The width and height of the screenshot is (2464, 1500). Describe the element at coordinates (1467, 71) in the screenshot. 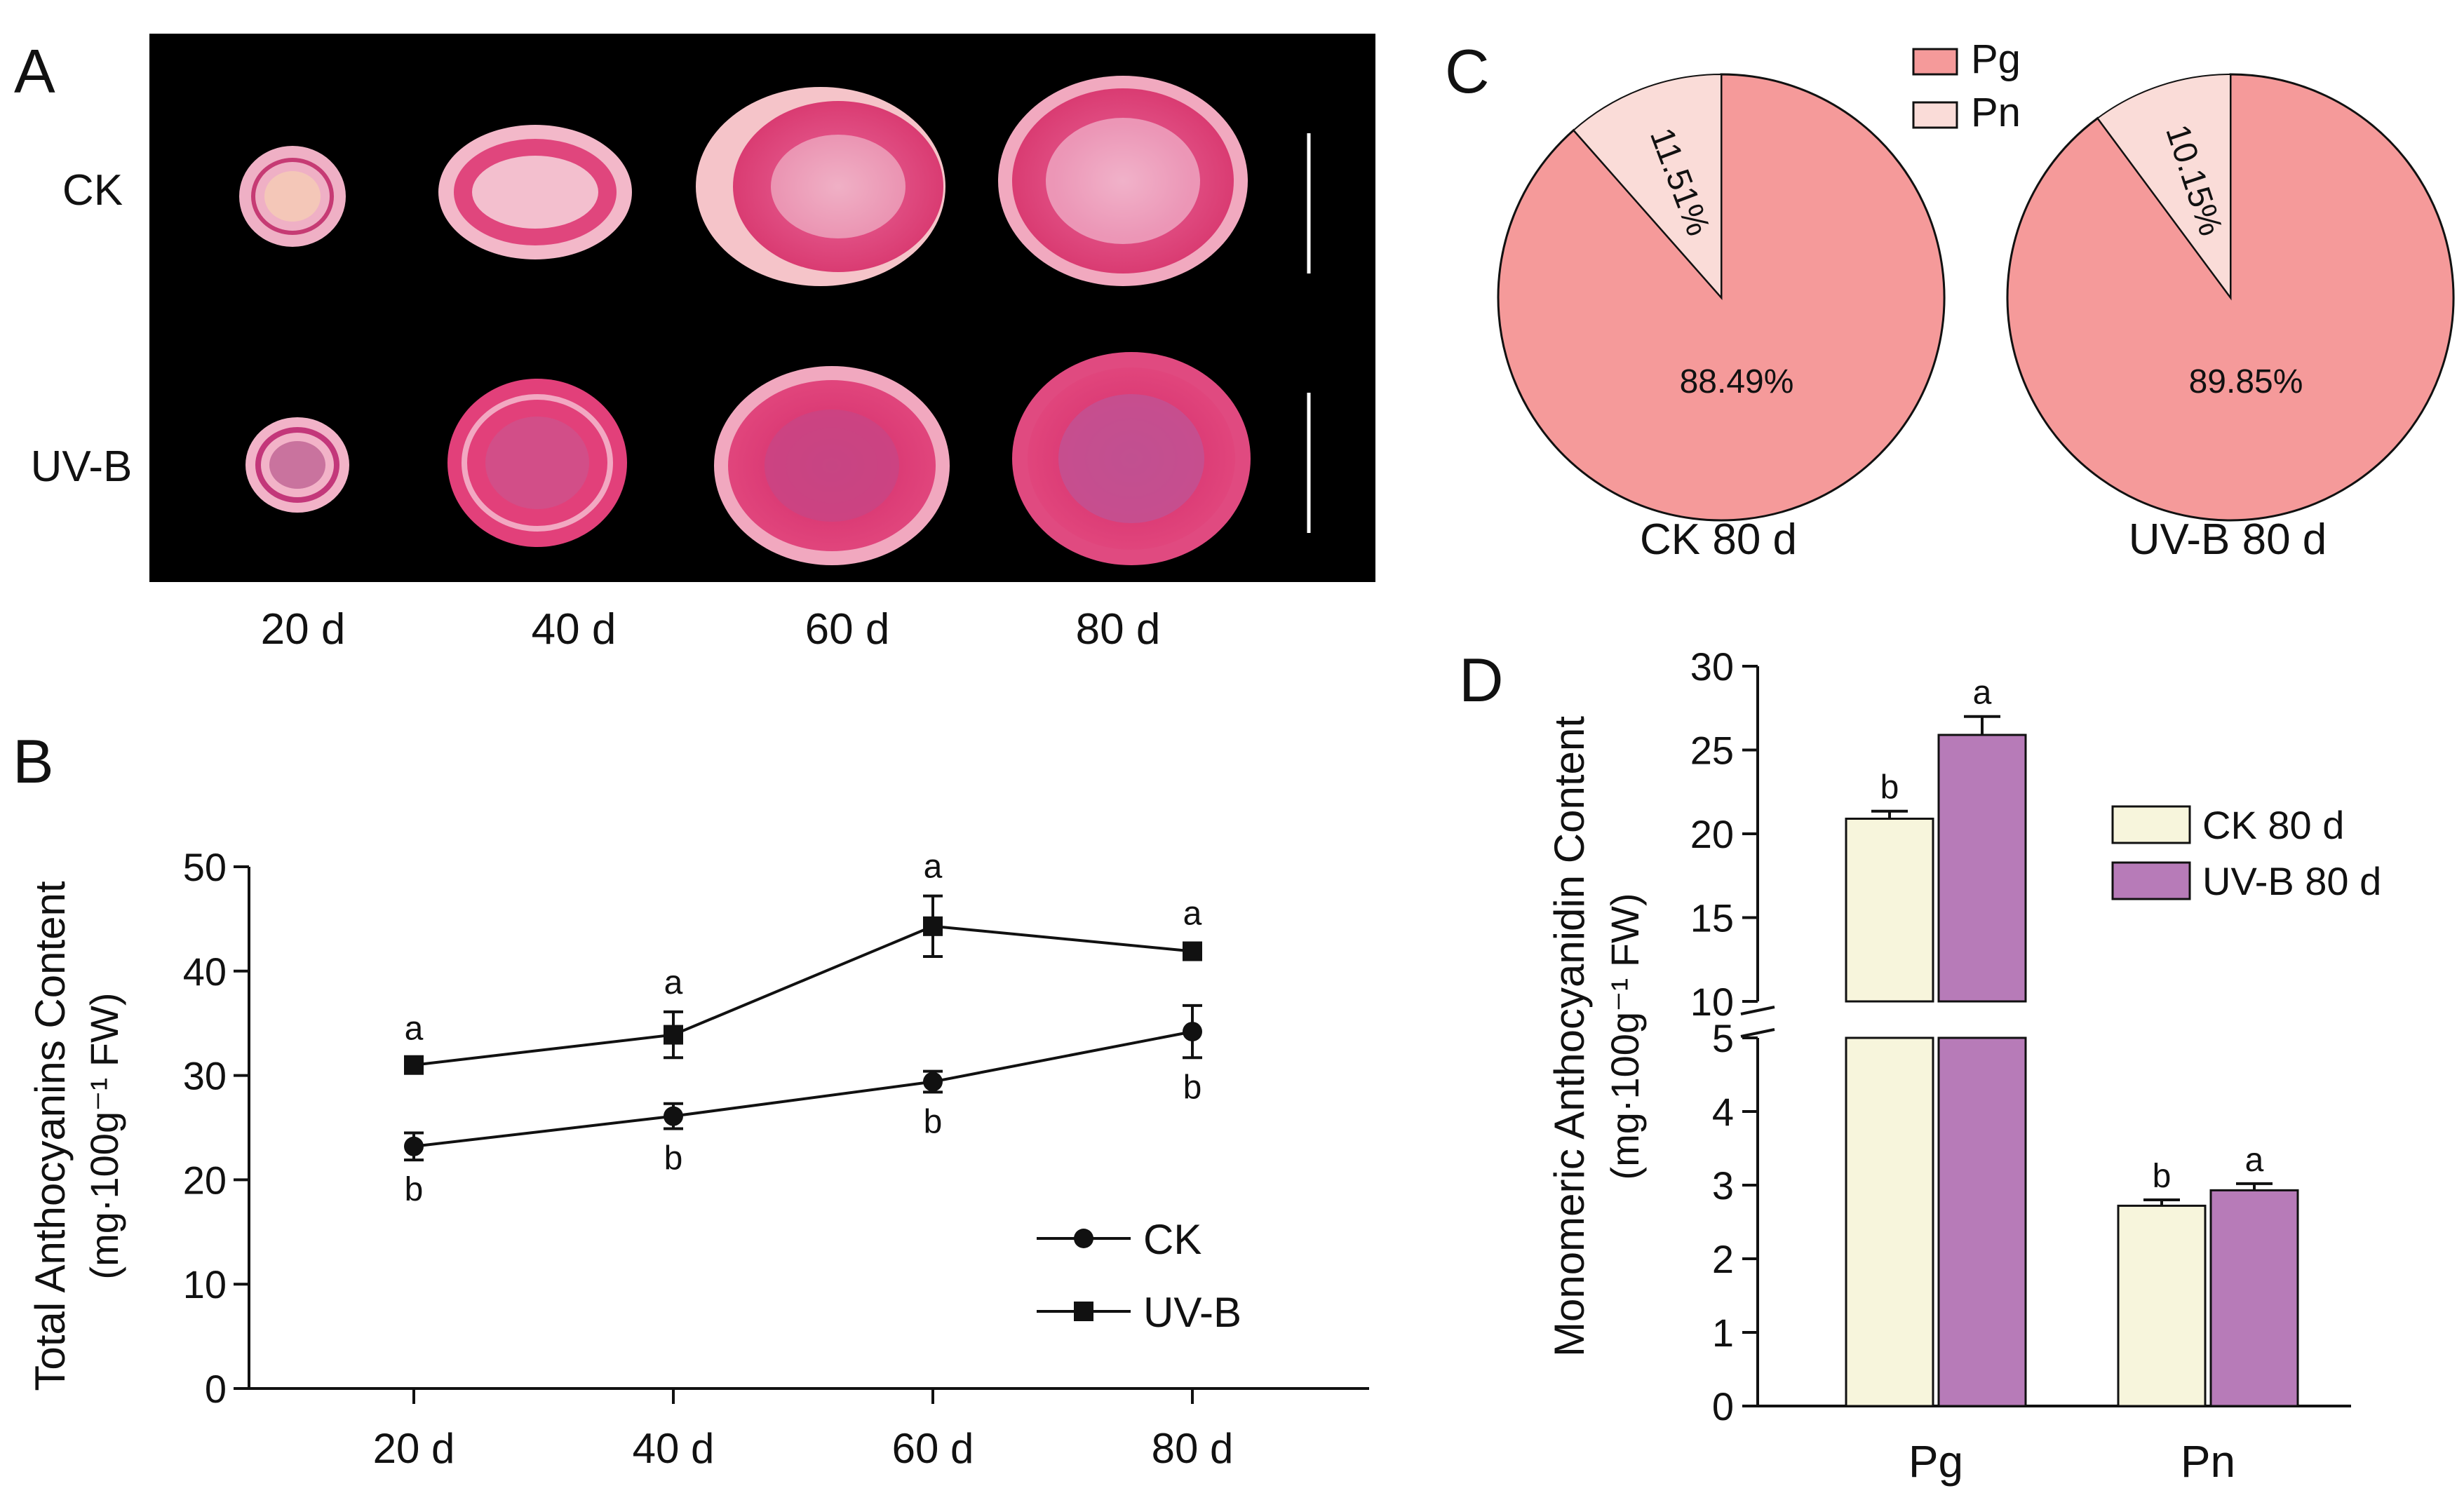

I see `panel-c-label: C` at that location.